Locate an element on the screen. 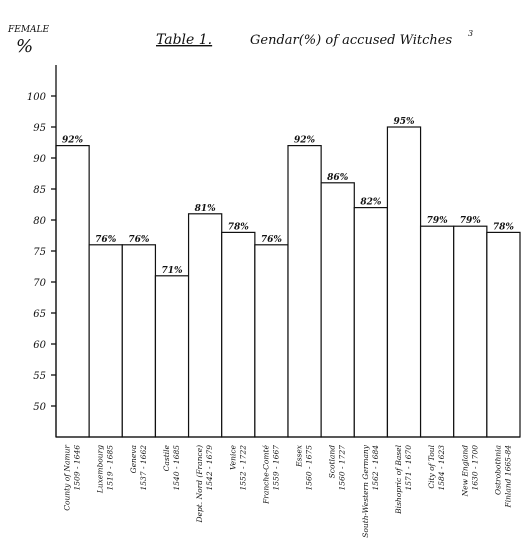  category-label: Scotland1560 - 1727 is located at coordinates (337, 468).